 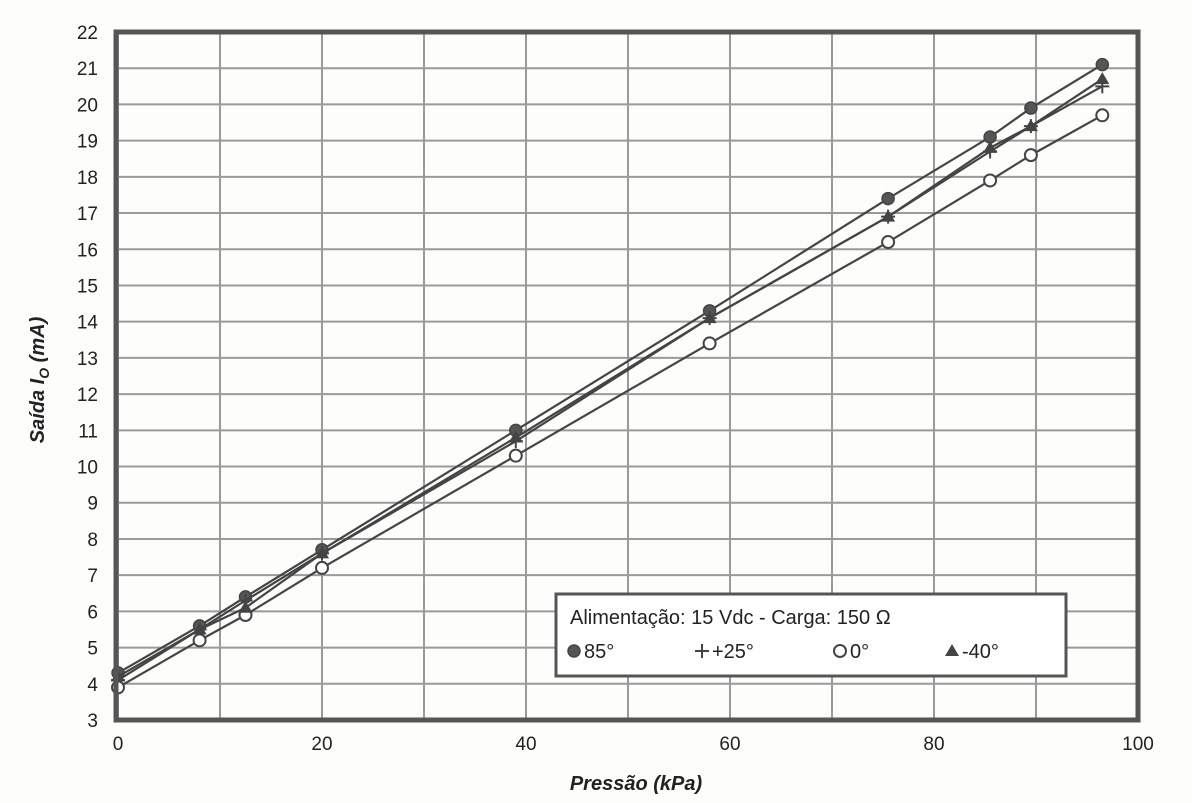 I want to click on y-tick-label: 5, so click(x=92, y=649).